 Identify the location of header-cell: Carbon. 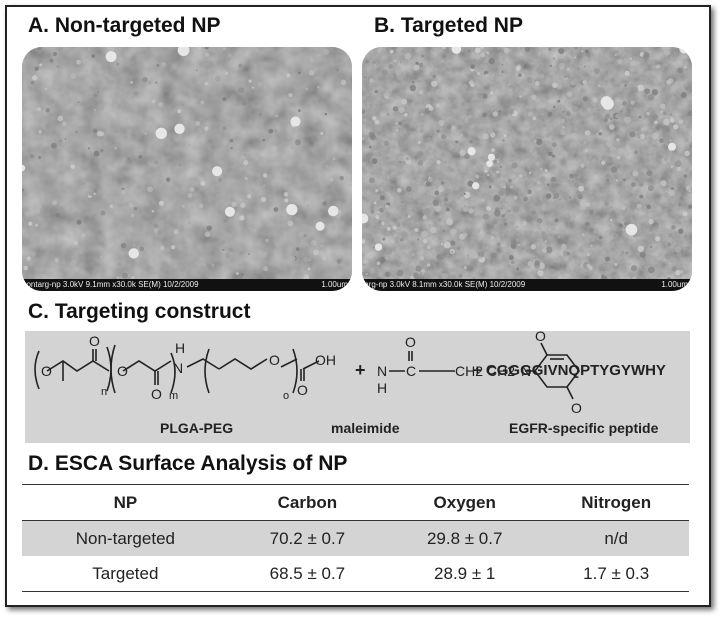
(307, 502).